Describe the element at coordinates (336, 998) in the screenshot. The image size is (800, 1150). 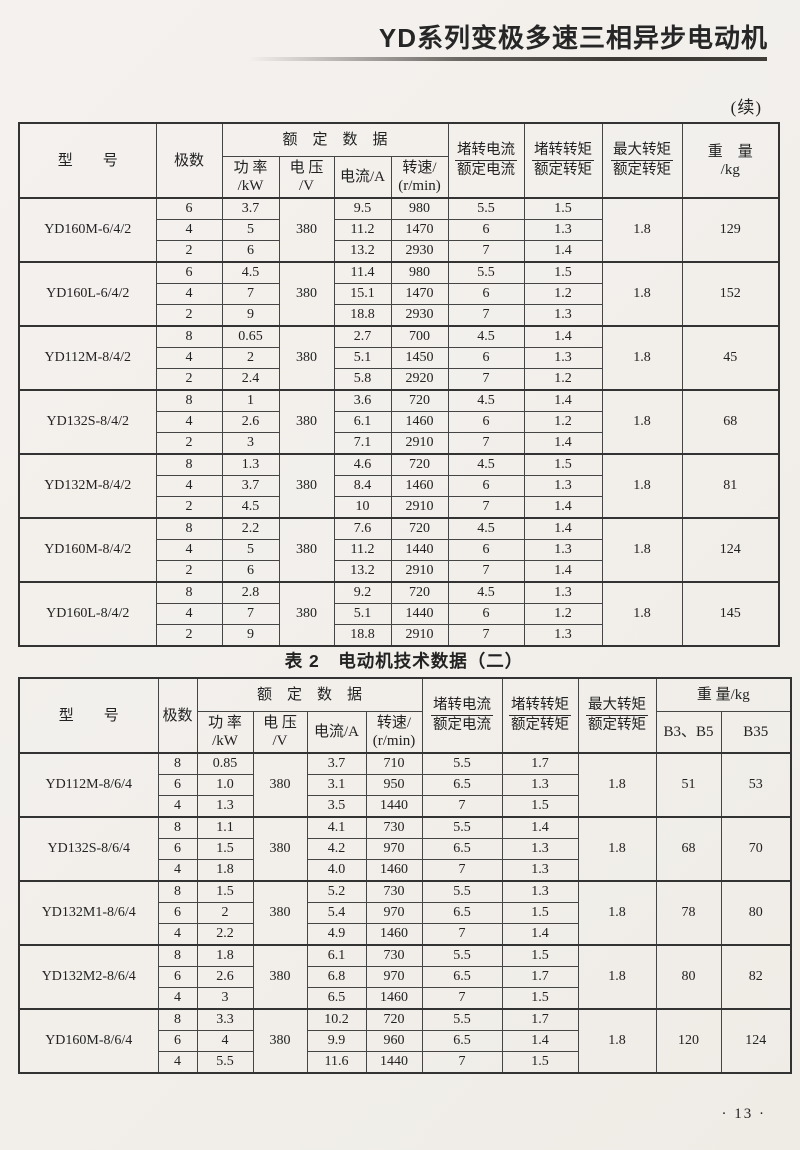
I see `current-cell: 6.5` at that location.